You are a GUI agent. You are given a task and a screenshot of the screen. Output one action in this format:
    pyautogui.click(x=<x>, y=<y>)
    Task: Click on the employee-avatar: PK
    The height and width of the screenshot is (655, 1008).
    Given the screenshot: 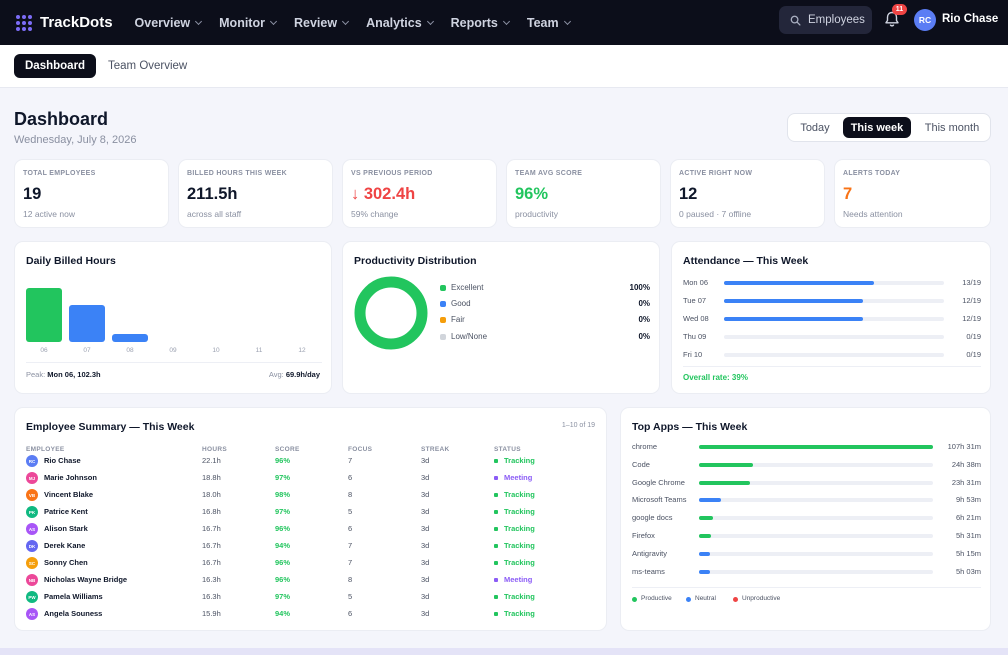 What is the action you would take?
    pyautogui.click(x=32, y=512)
    